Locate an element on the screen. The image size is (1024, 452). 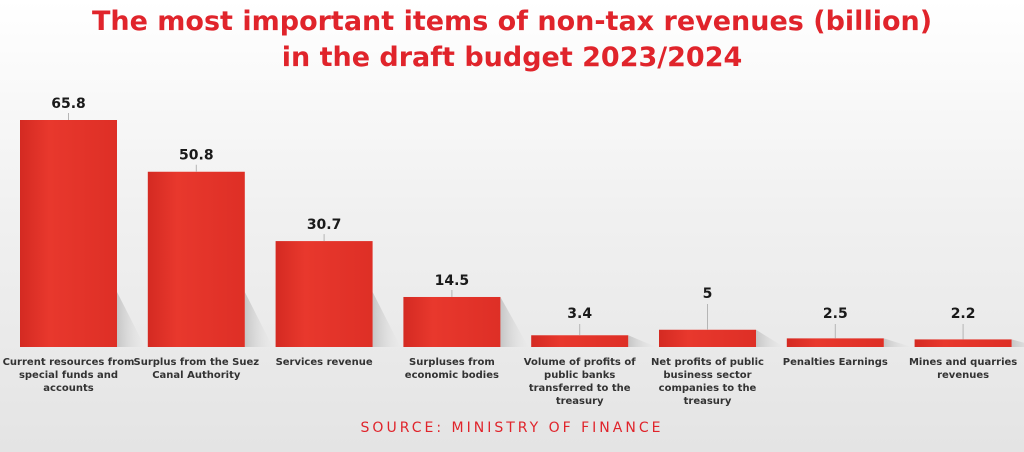
bar-value-label: 3.4 is located at coordinates (579, 314).